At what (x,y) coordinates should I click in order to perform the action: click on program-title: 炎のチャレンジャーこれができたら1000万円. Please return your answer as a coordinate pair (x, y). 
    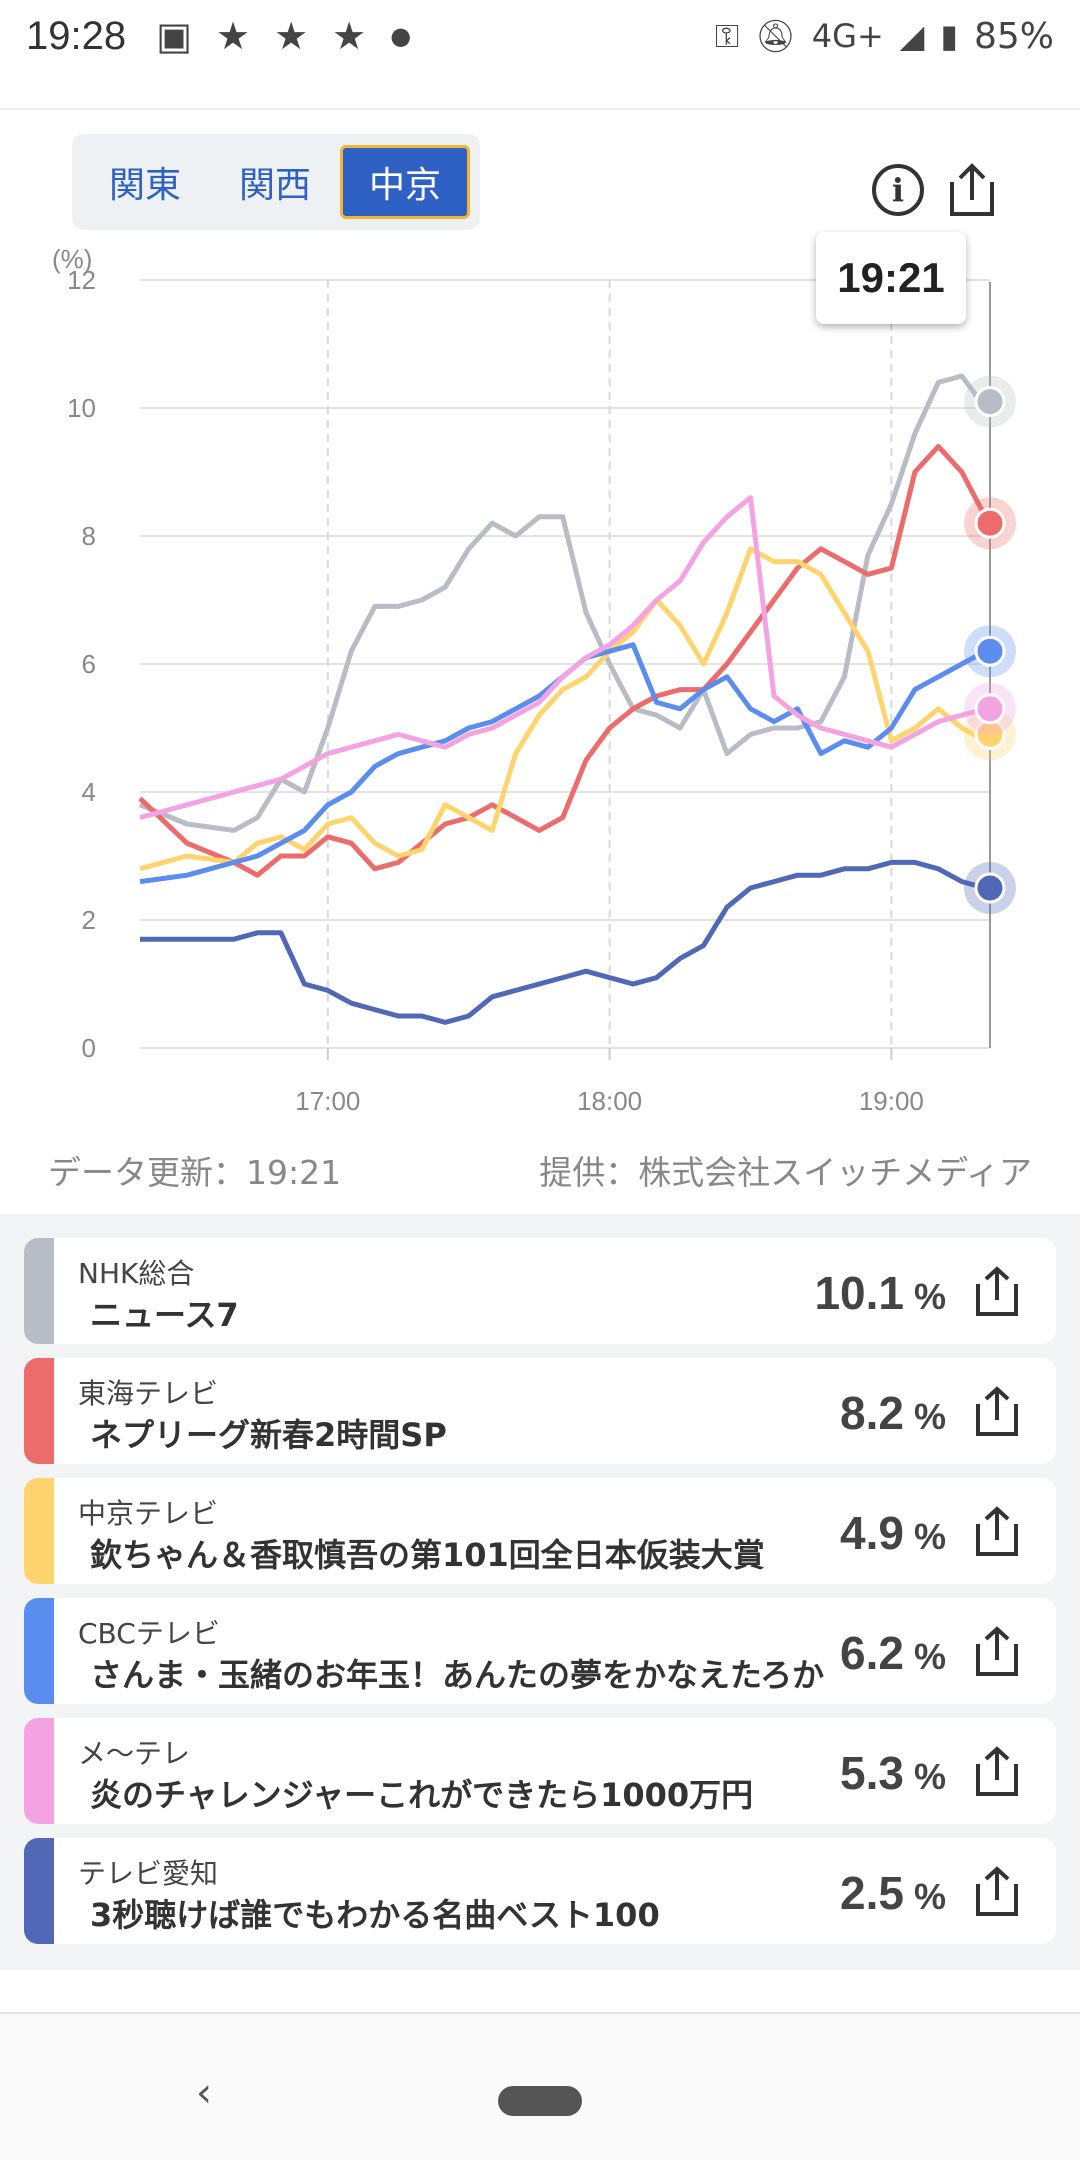
    Looking at the image, I should click on (422, 1795).